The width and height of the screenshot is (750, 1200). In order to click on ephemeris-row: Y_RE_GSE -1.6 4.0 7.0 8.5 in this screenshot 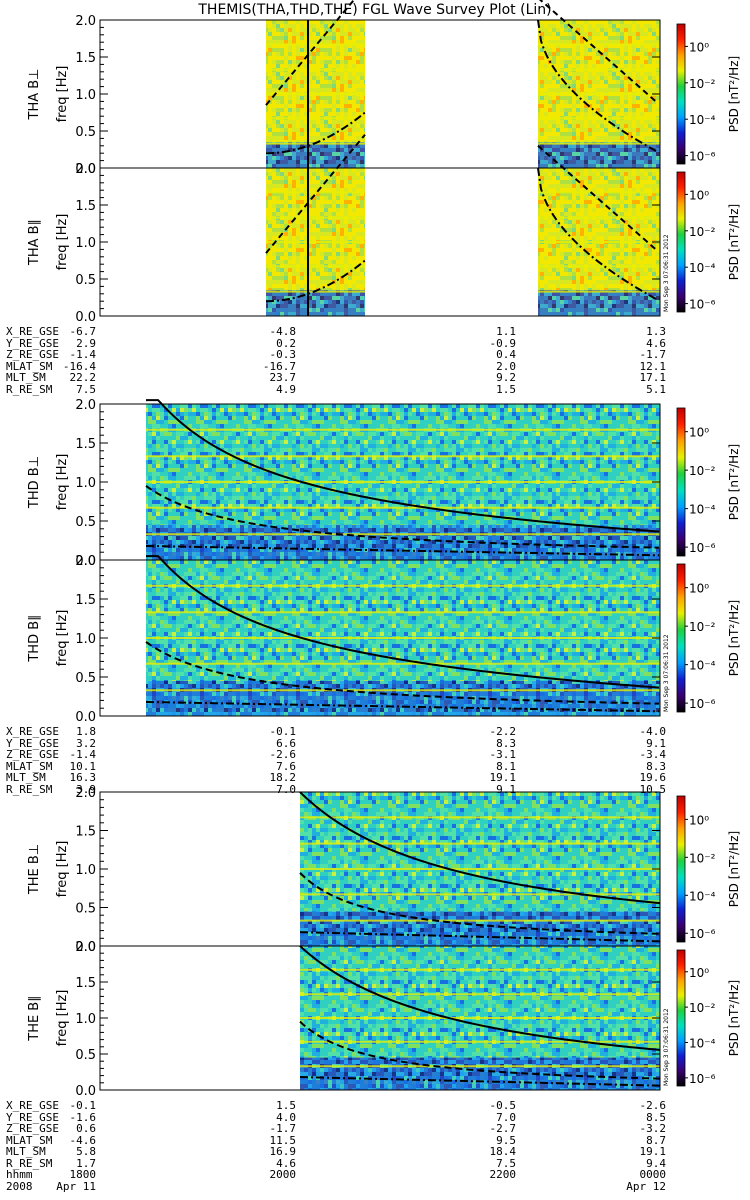, I will do `click(375, 1117)`.